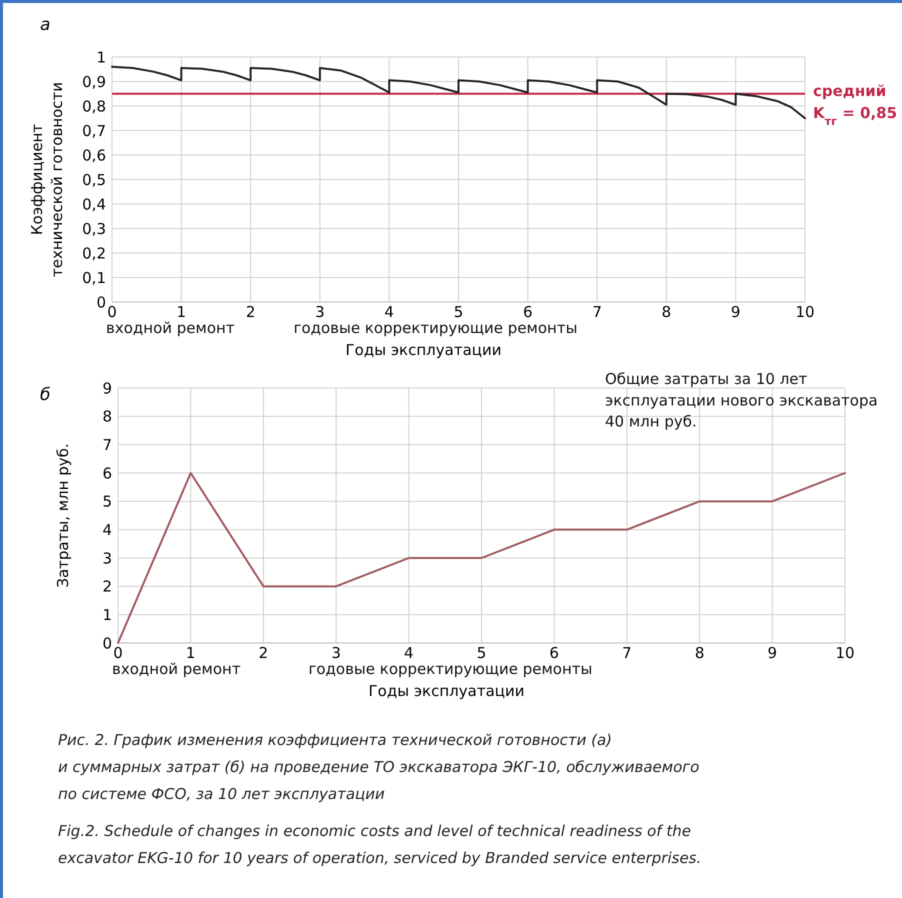 This screenshot has width=902, height=898. I want to click on y-tick-label: 8, so click(107, 417).